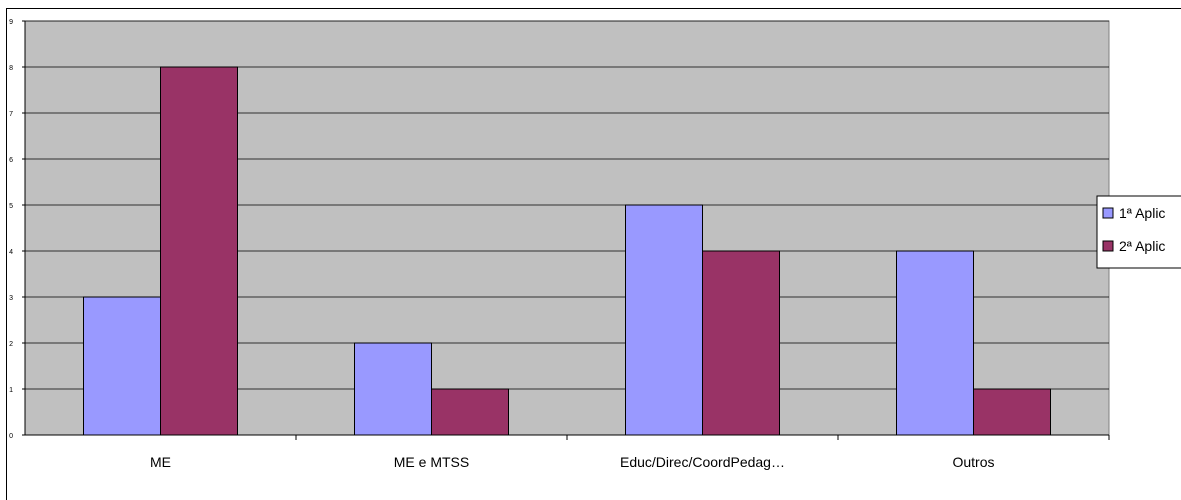 The height and width of the screenshot is (500, 1181). Describe the element at coordinates (11, 390) in the screenshot. I see `y-tick-label: 1` at that location.